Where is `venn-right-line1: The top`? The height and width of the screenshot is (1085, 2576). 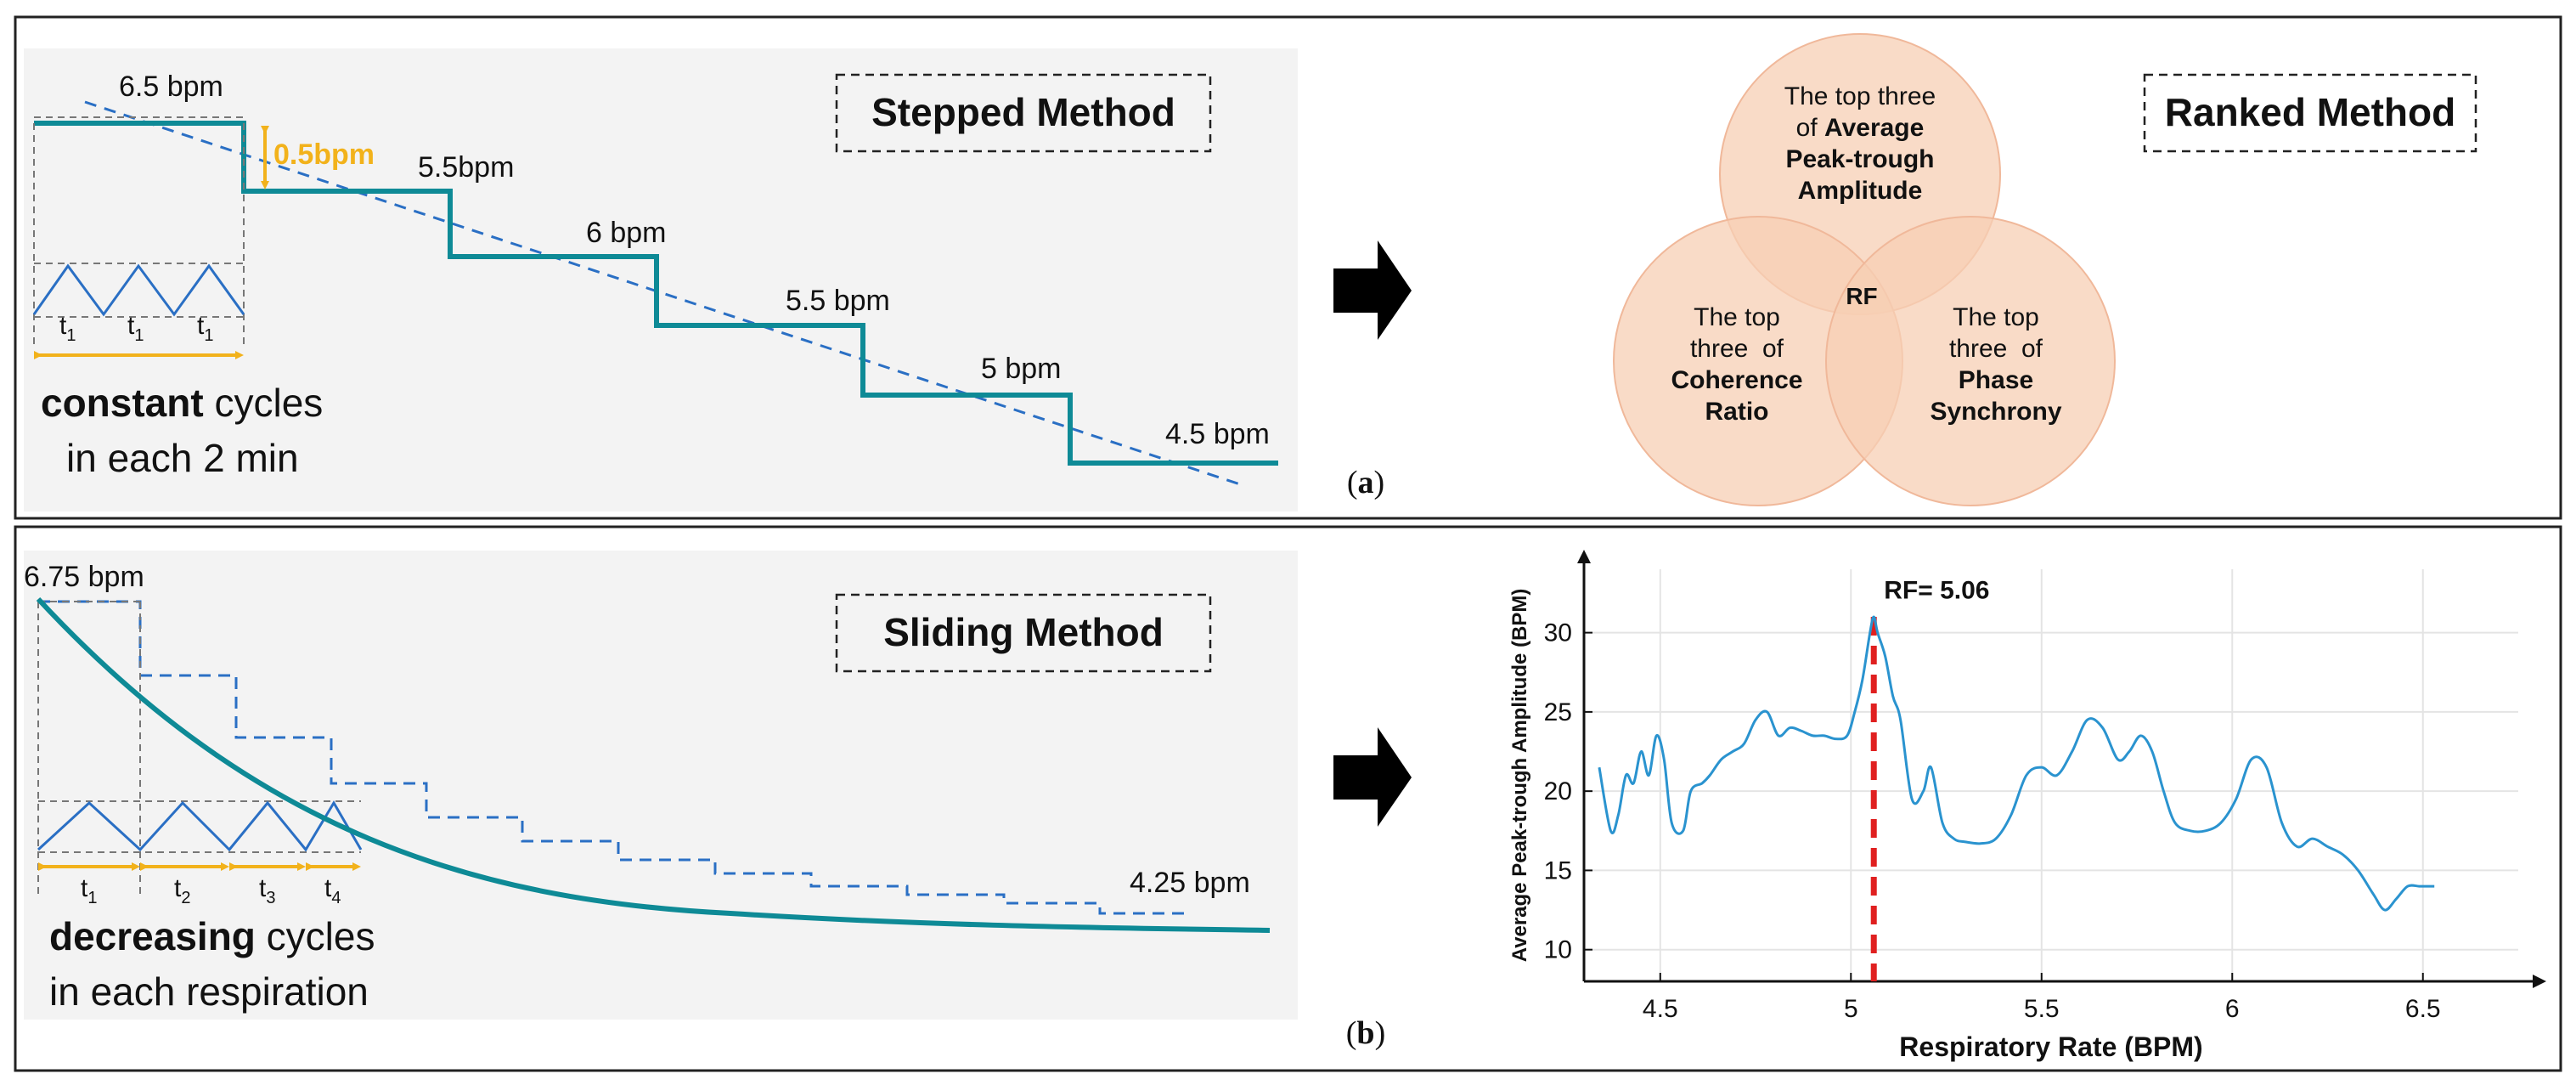
venn-right-line1: The top is located at coordinates (1996, 317).